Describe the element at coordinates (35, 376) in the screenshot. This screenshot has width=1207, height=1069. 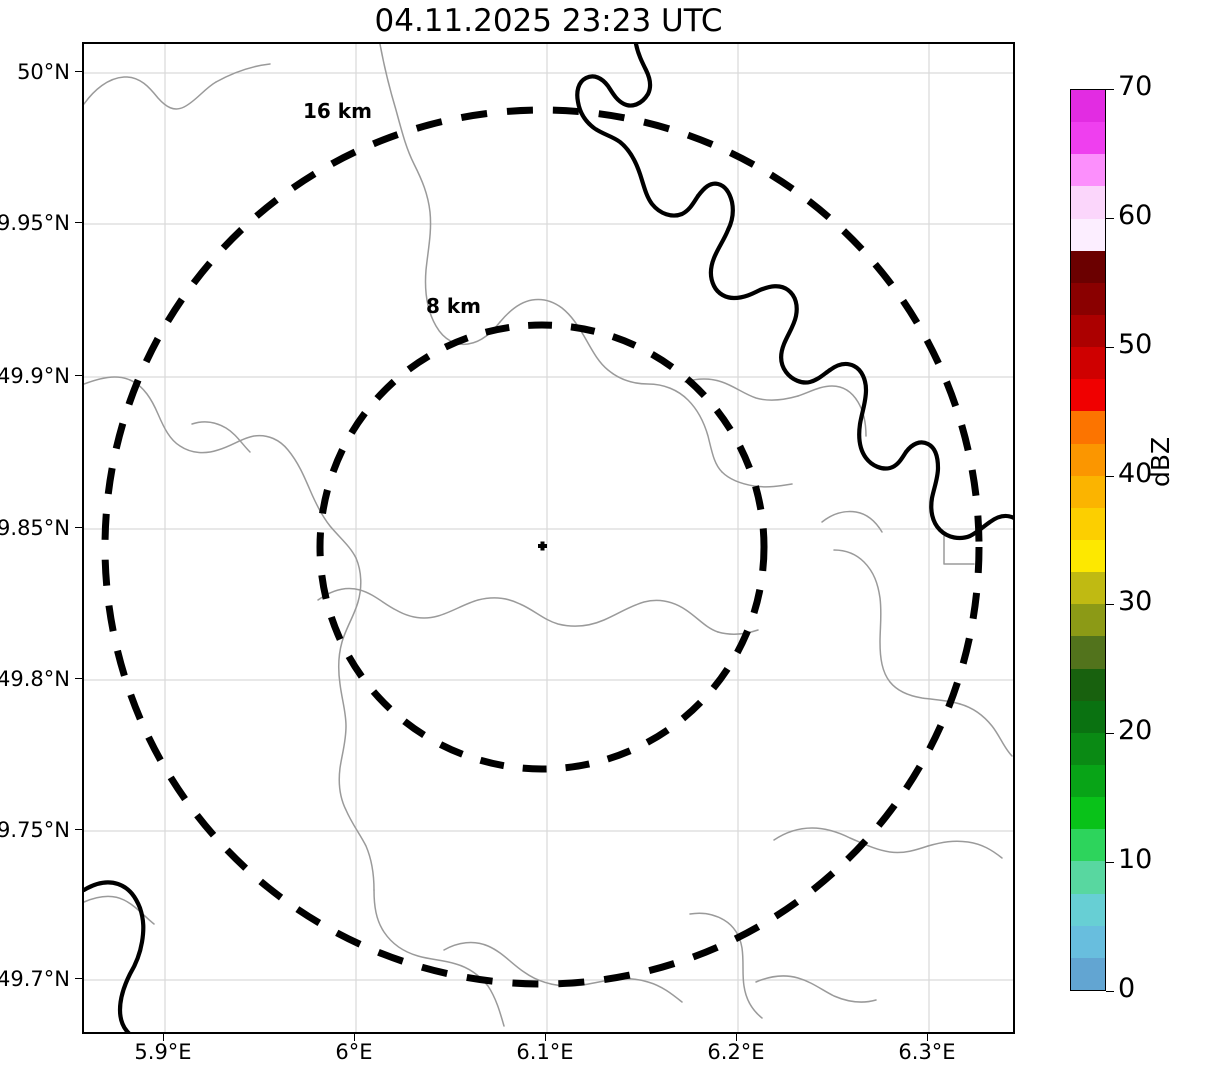
I see `ytick-label-499N: 49.9°N` at that location.